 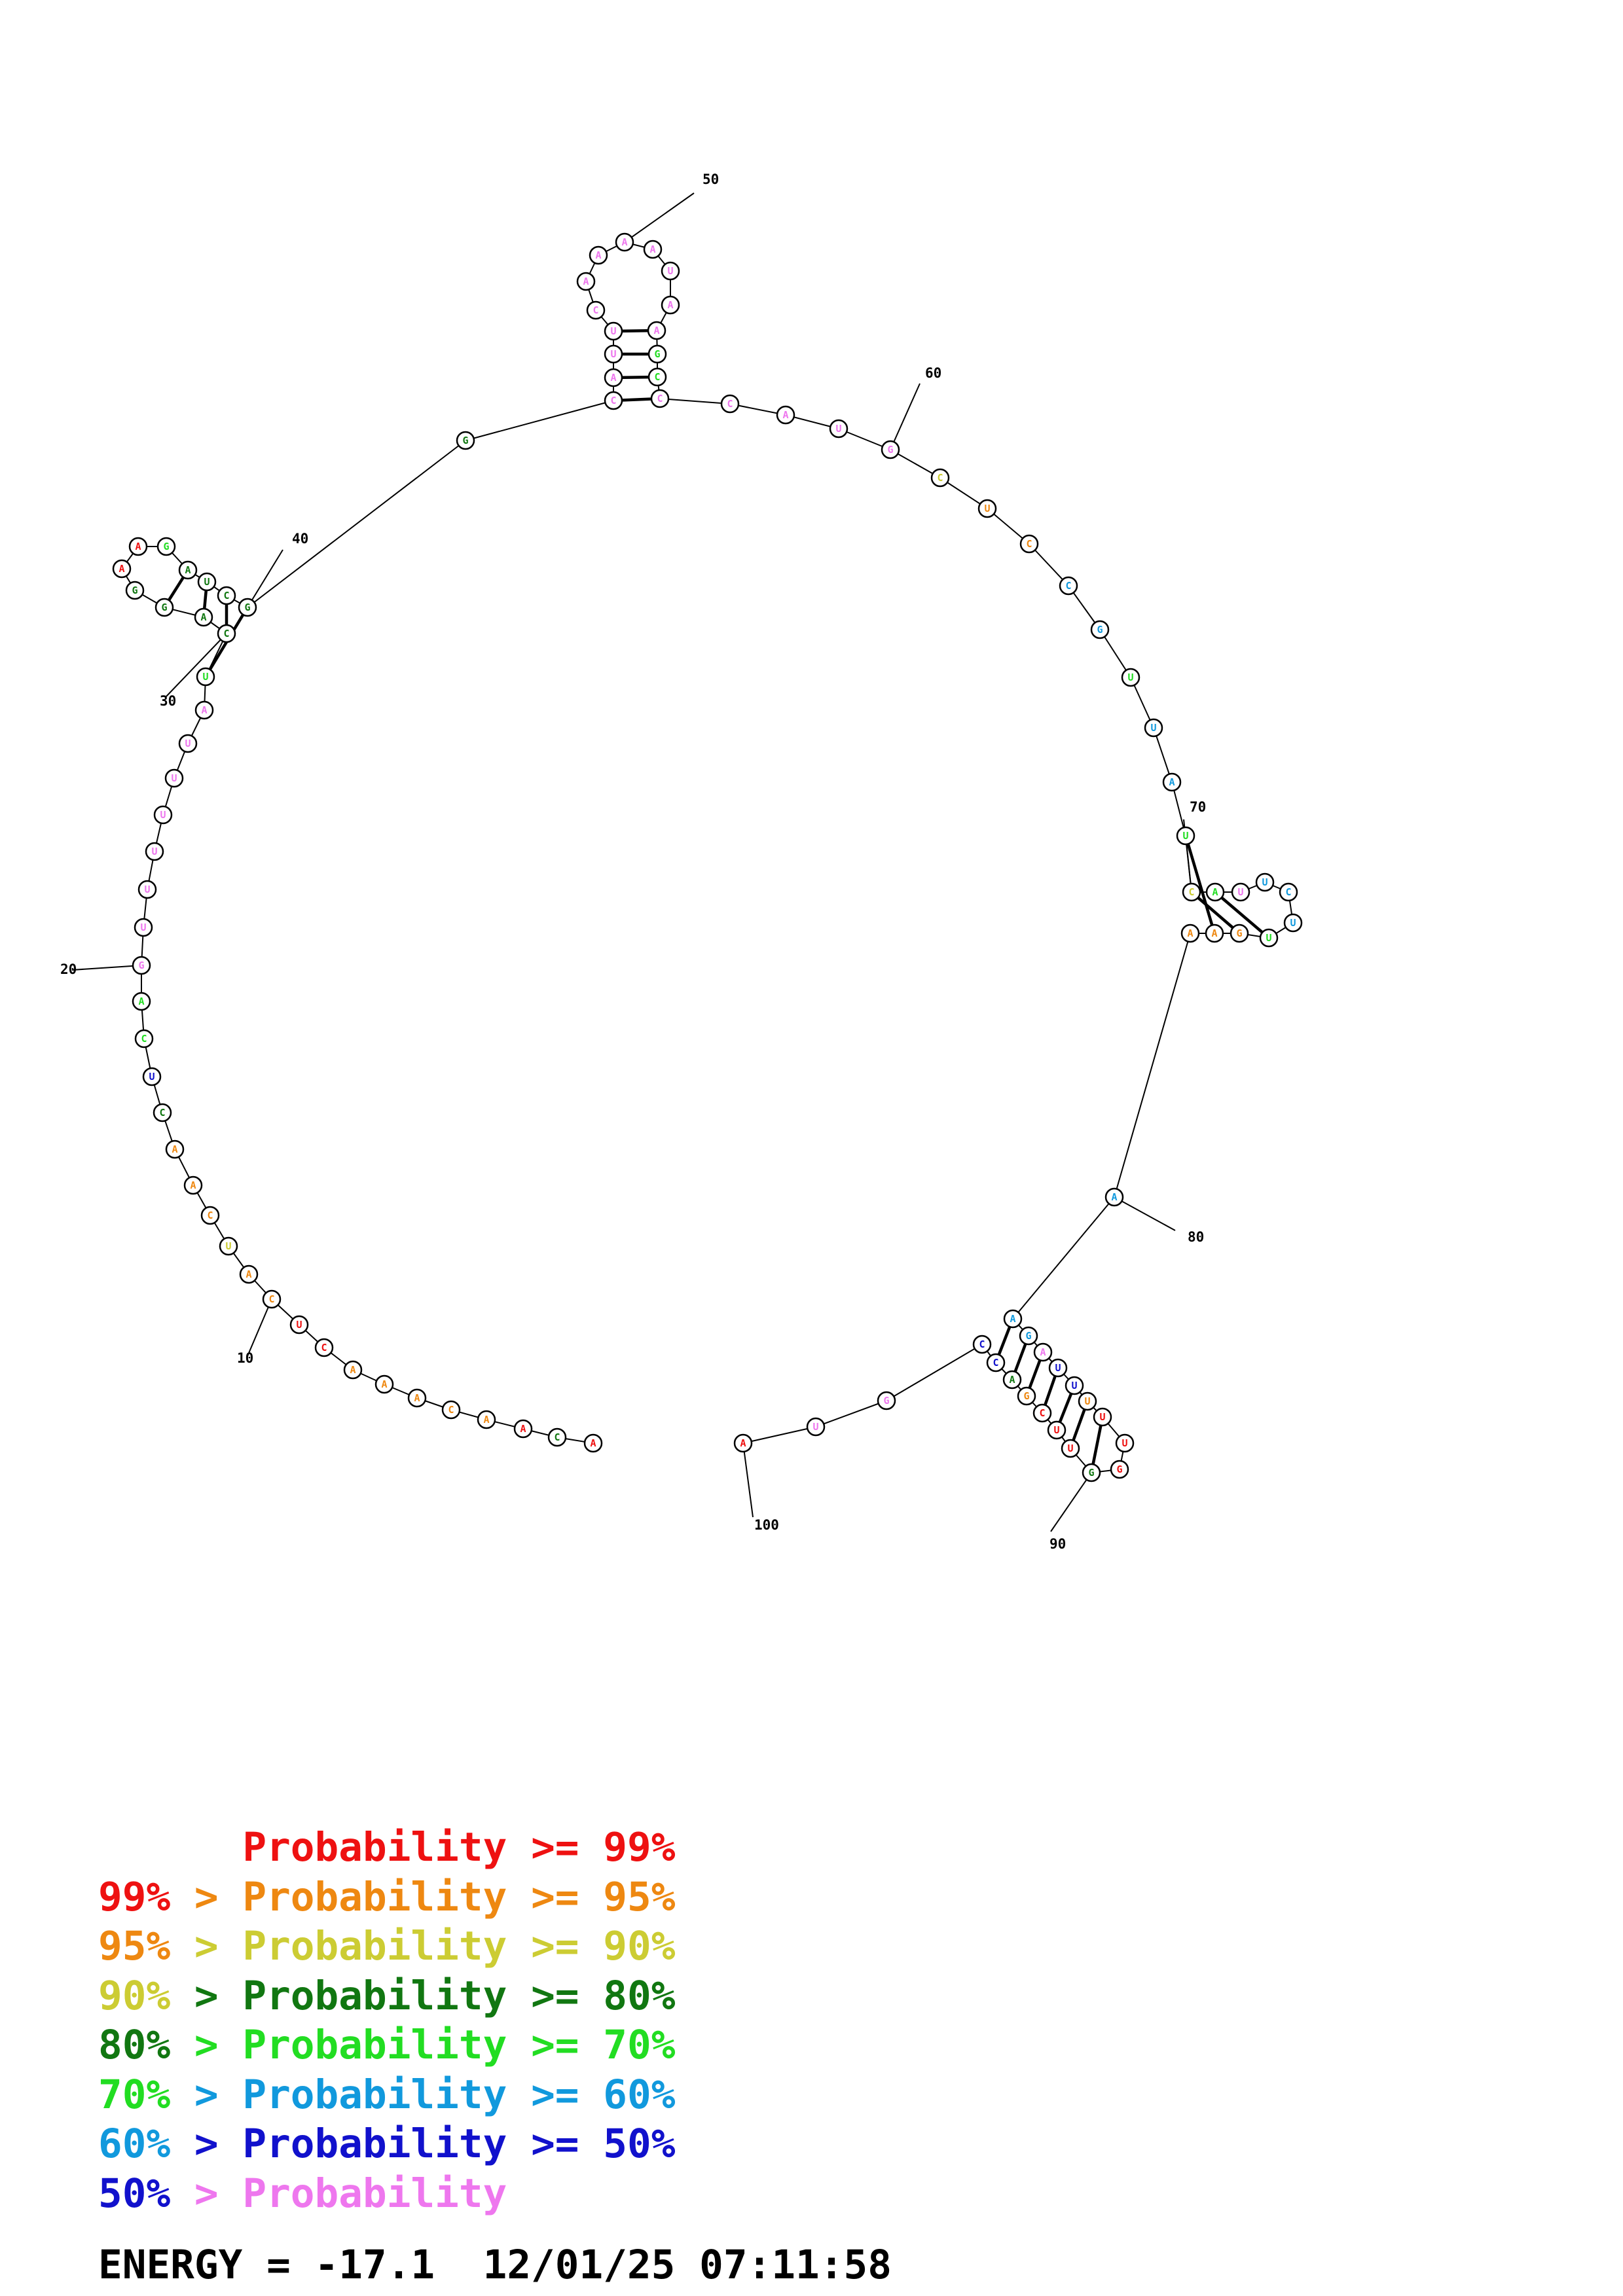 I want to click on legend-left: 50%, so click(x=146, y=2193).